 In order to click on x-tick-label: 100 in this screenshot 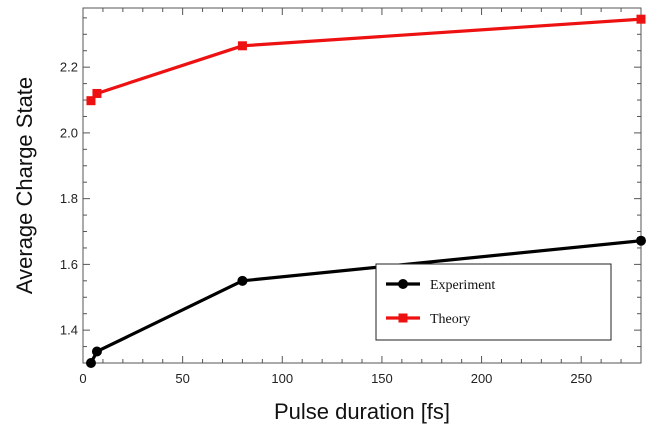, I will do `click(282, 378)`.